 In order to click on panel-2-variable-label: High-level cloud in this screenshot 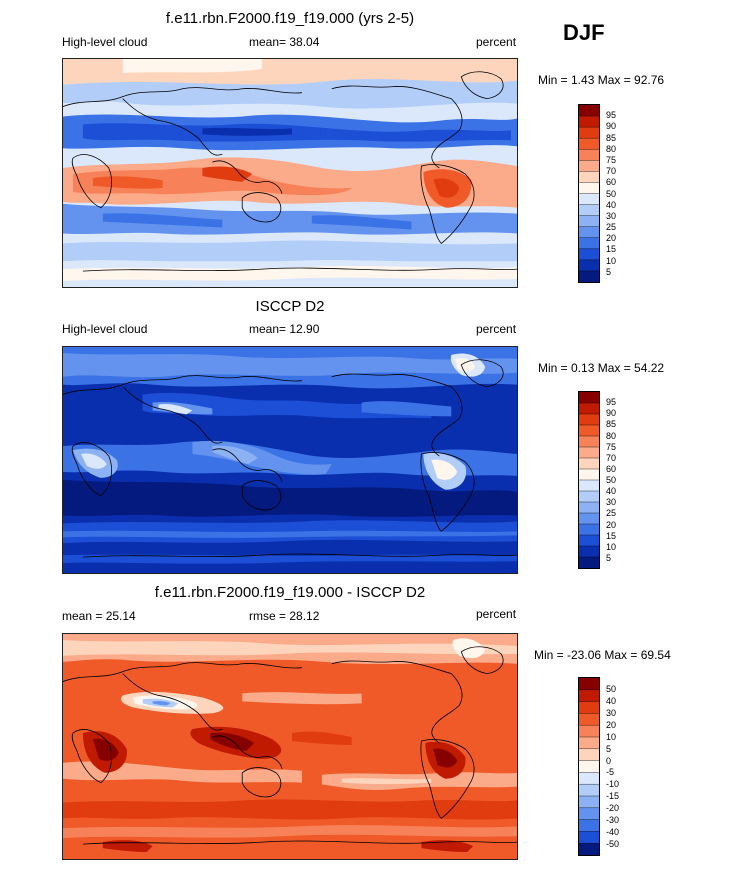, I will do `click(105, 329)`.